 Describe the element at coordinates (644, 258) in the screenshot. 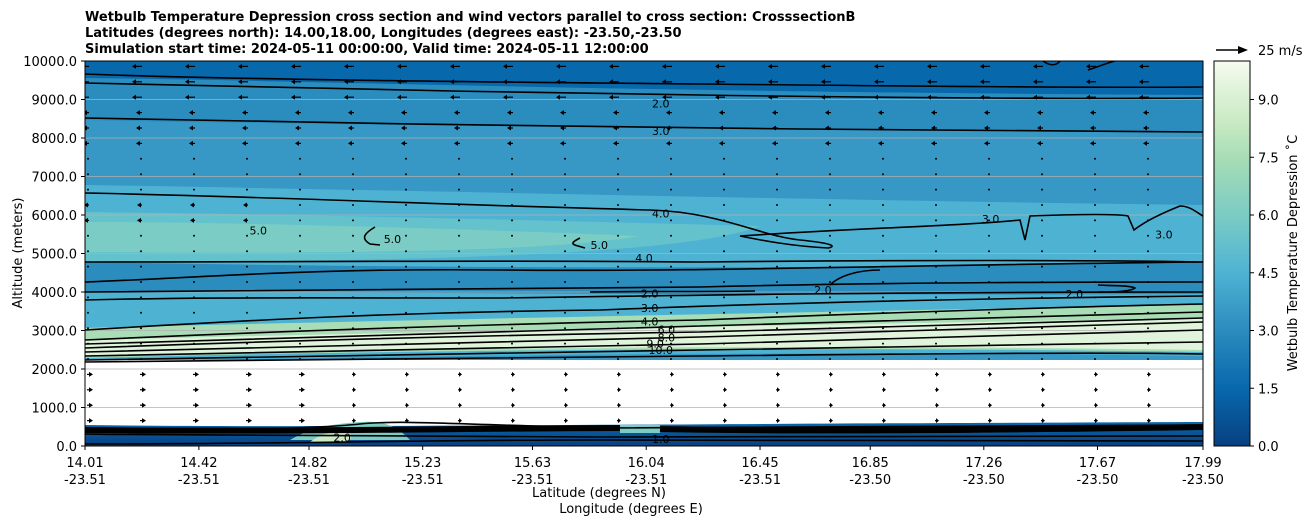

I see `contour-label: 4.0` at that location.